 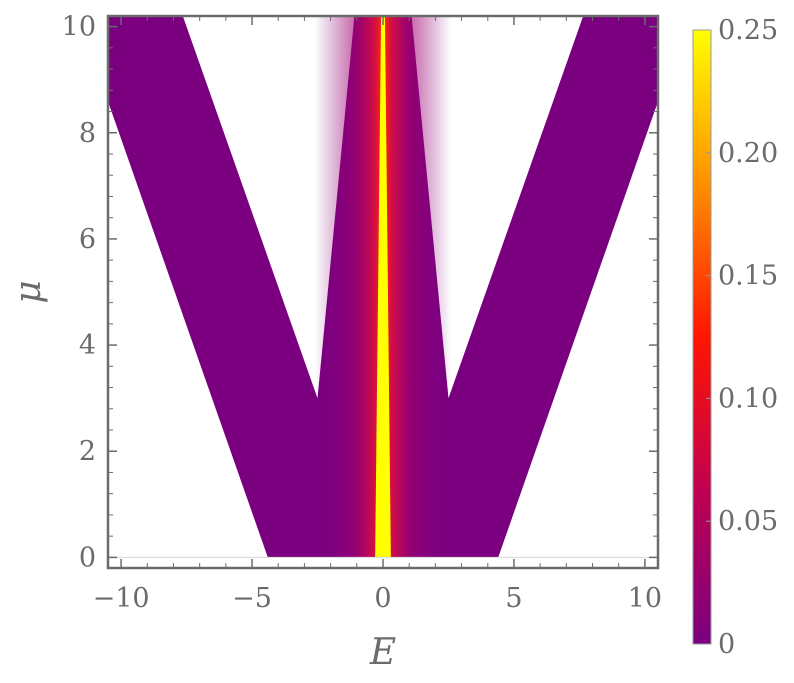 I want to click on x-tick-label: 0, so click(x=382, y=598).